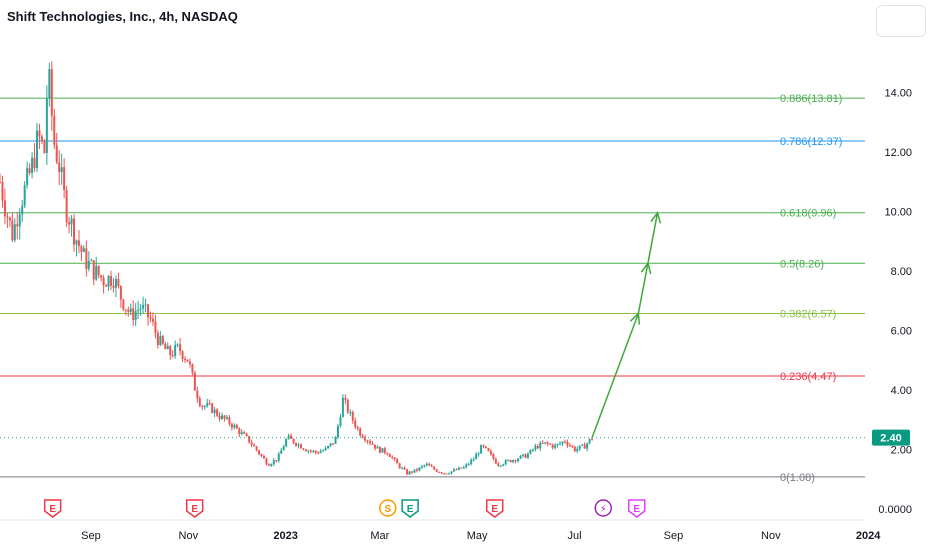 Image resolution: width=932 pixels, height=555 pixels. Describe the element at coordinates (52, 509) in the screenshot. I see `earnings-marker-label-0: E` at that location.